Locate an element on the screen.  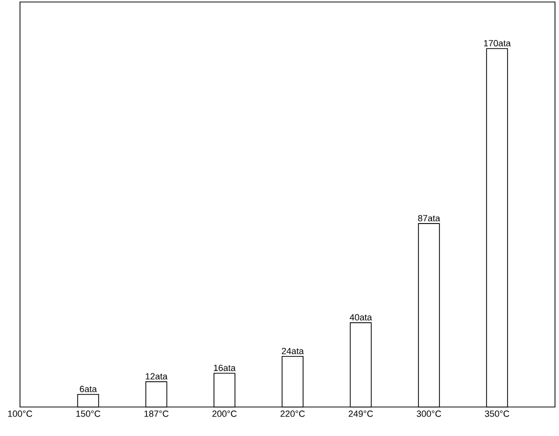
x-tick-label: 187°C is located at coordinates (156, 413).